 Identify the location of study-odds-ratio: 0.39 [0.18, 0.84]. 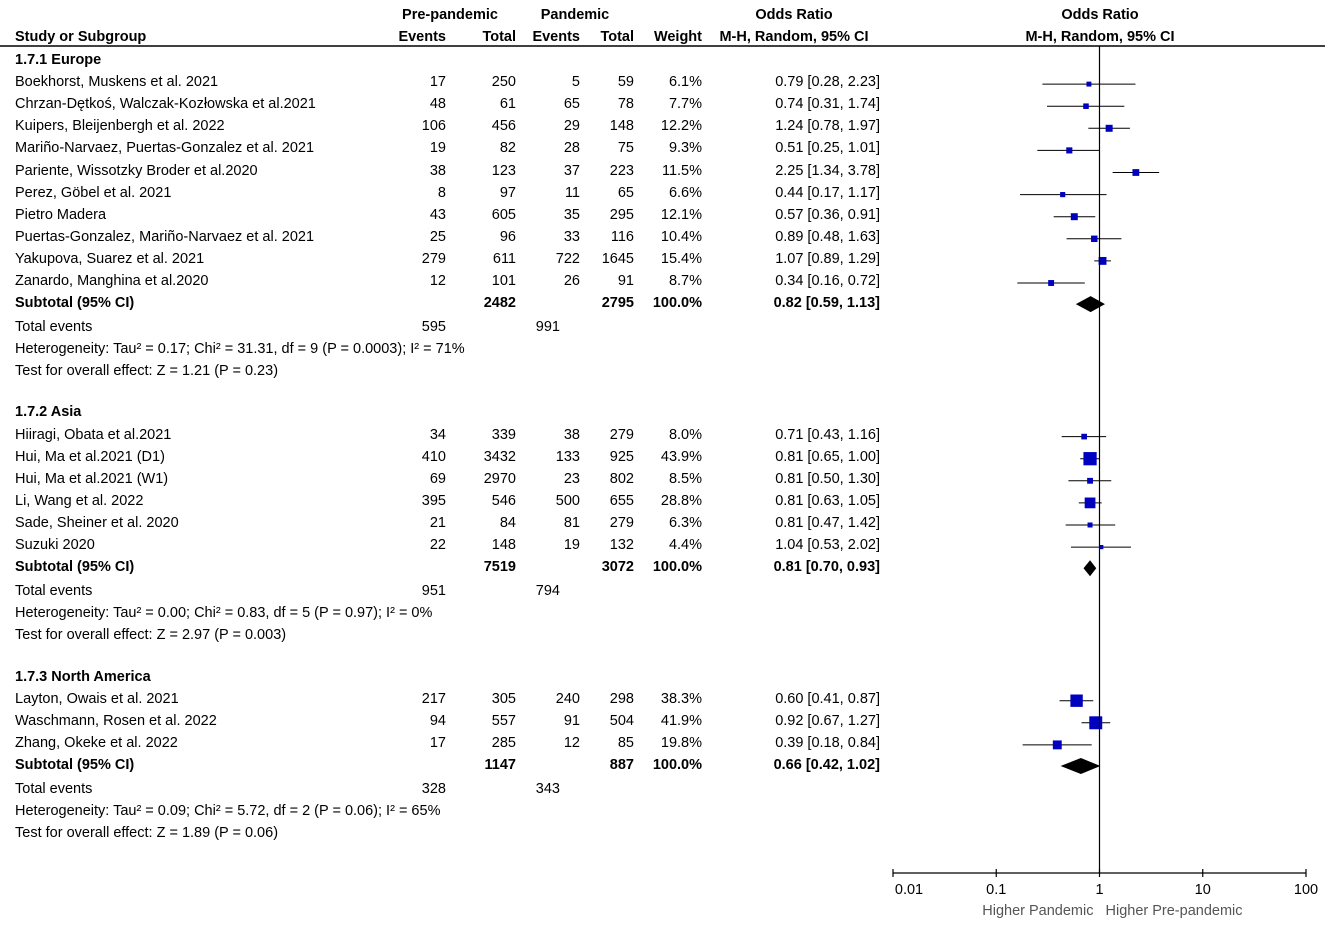
(827, 742).